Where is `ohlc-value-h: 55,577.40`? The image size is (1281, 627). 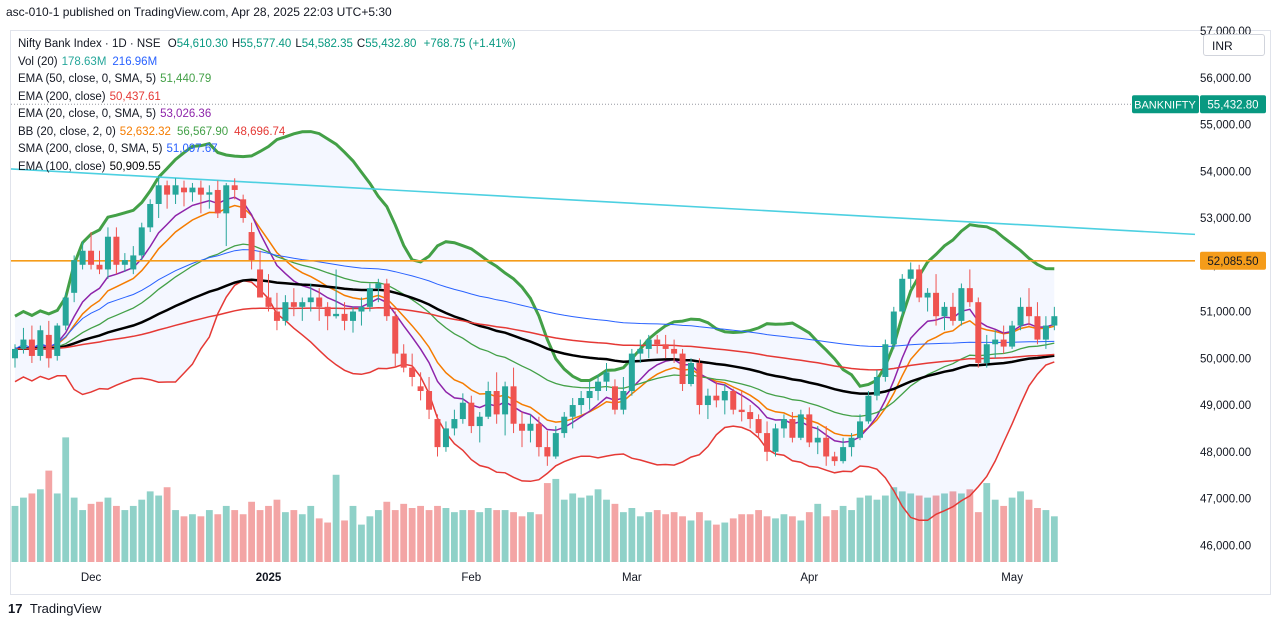
ohlc-value-h: 55,577.40 is located at coordinates (266, 44).